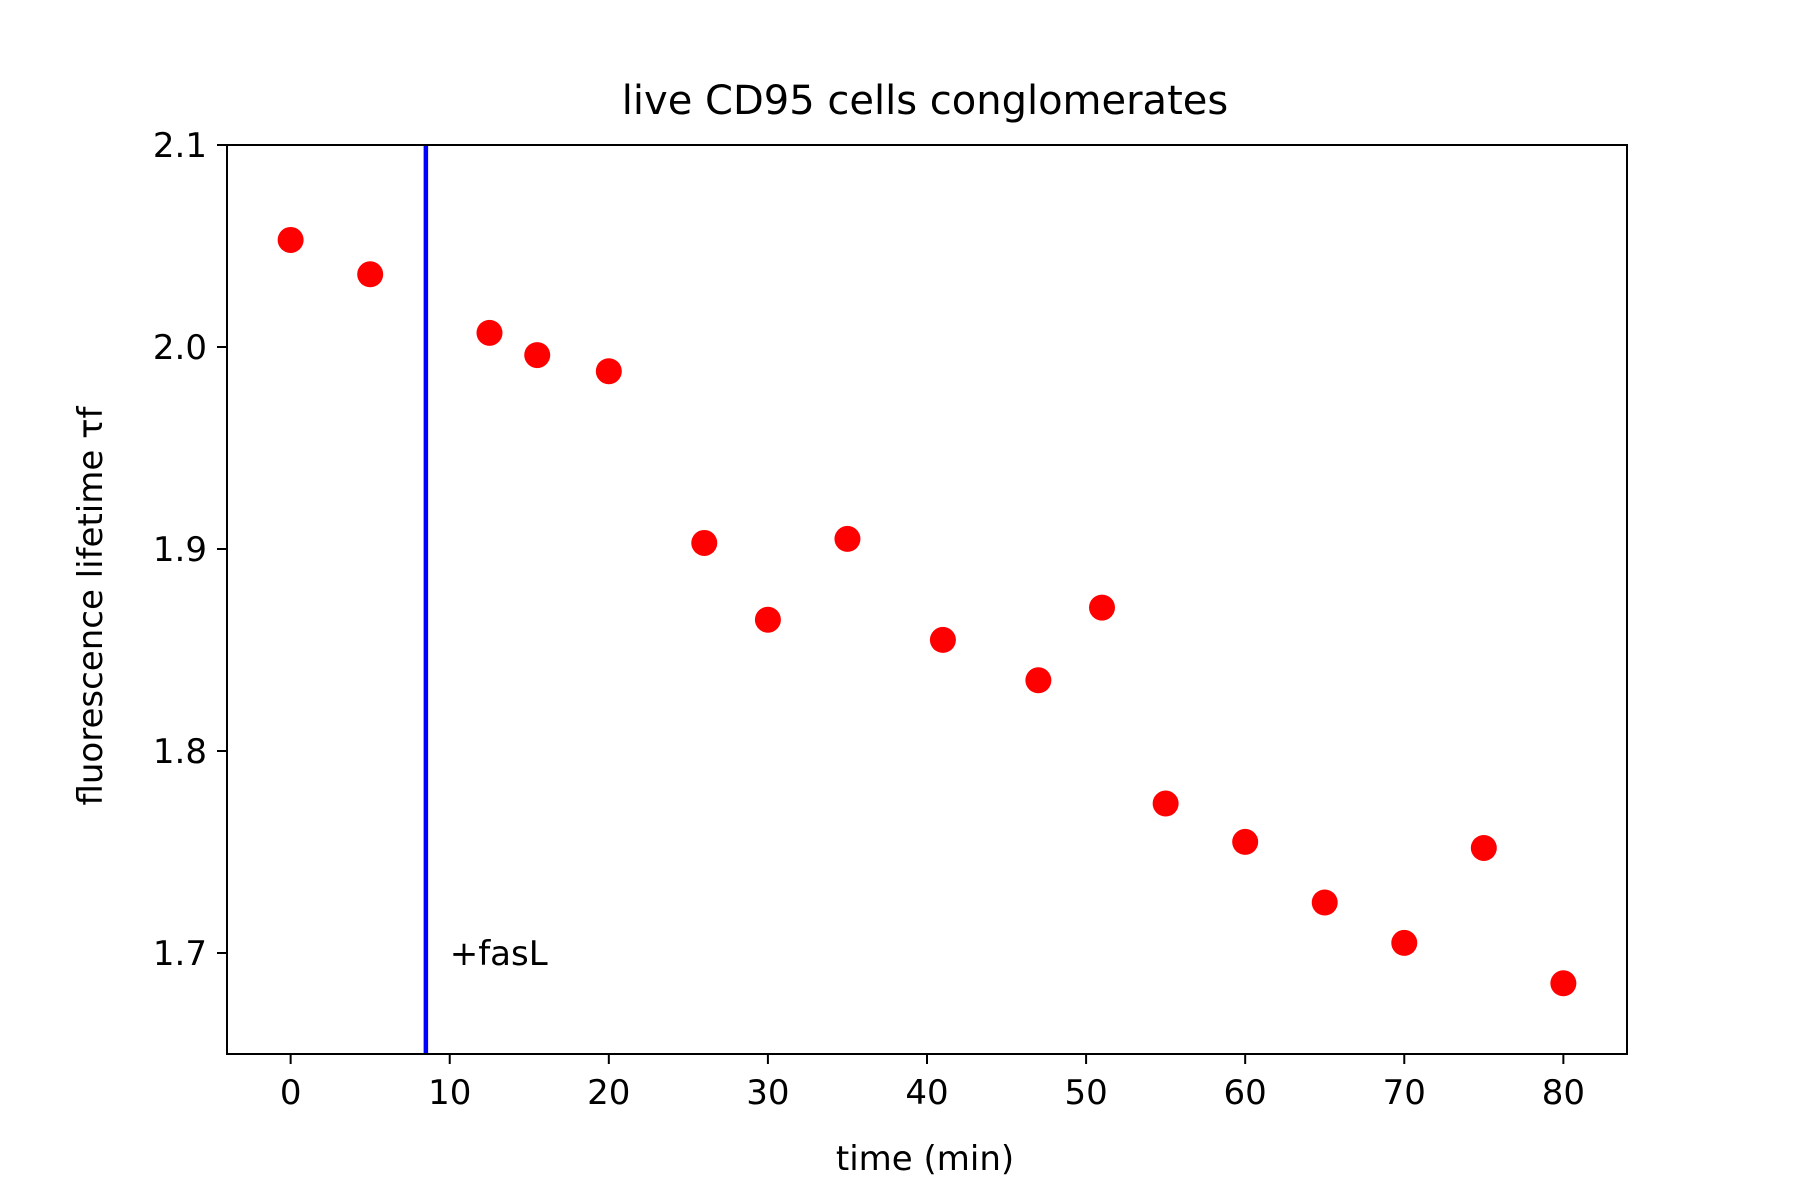 Image resolution: width=1800 pixels, height=1204 pixels. Describe the element at coordinates (180, 348) in the screenshot. I see `y-tick-label: 2.0` at that location.